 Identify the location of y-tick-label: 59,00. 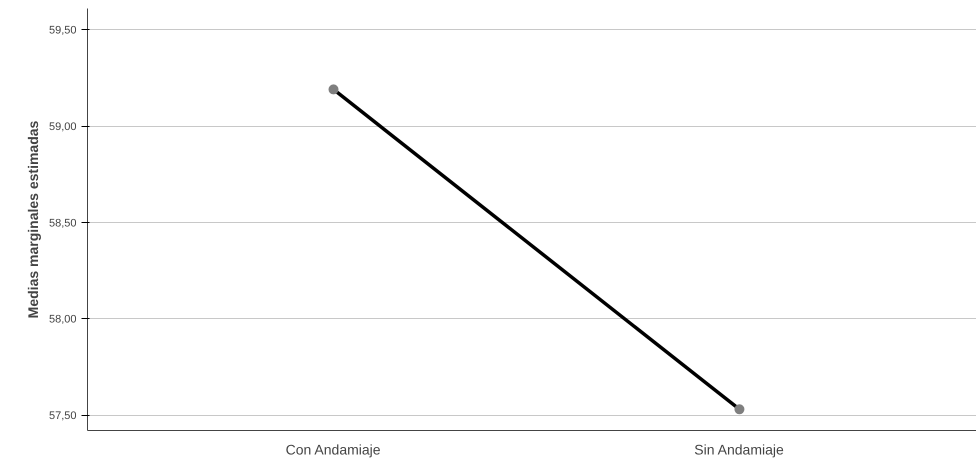
(62, 127).